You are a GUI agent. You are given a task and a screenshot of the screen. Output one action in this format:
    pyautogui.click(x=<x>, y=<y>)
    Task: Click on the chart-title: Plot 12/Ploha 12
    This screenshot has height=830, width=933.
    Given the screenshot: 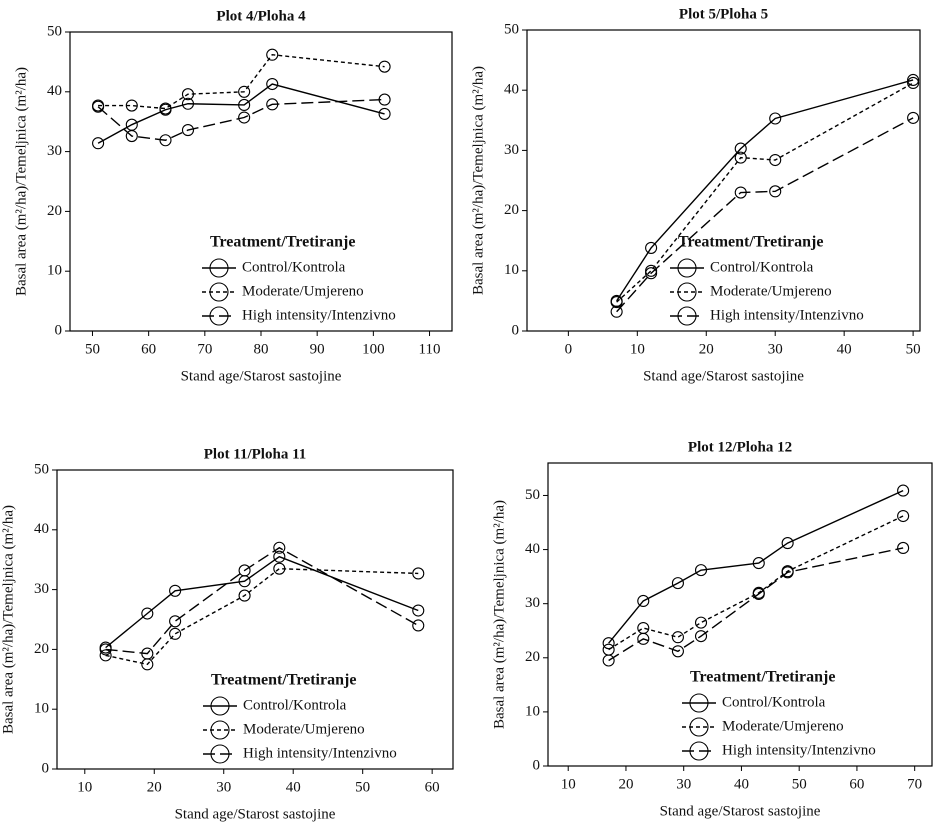 What is the action you would take?
    pyautogui.click(x=740, y=447)
    